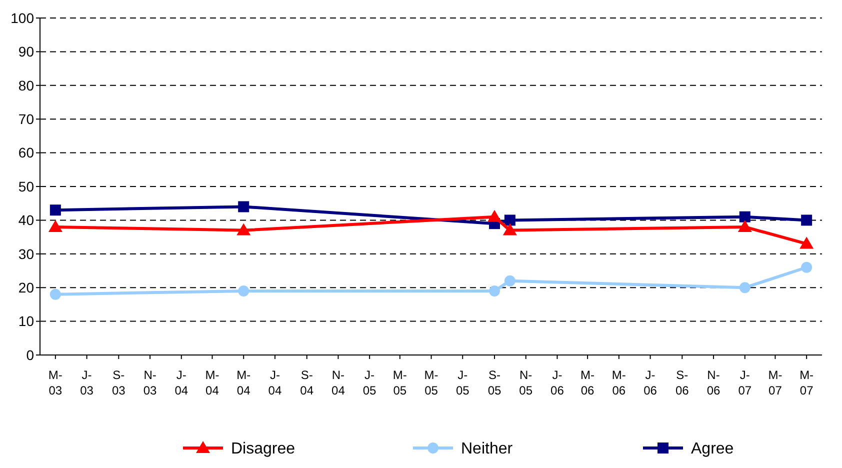 This screenshot has height=468, width=842. What do you see at coordinates (26, 321) in the screenshot?
I see `y-tick-label: 10` at bounding box center [26, 321].